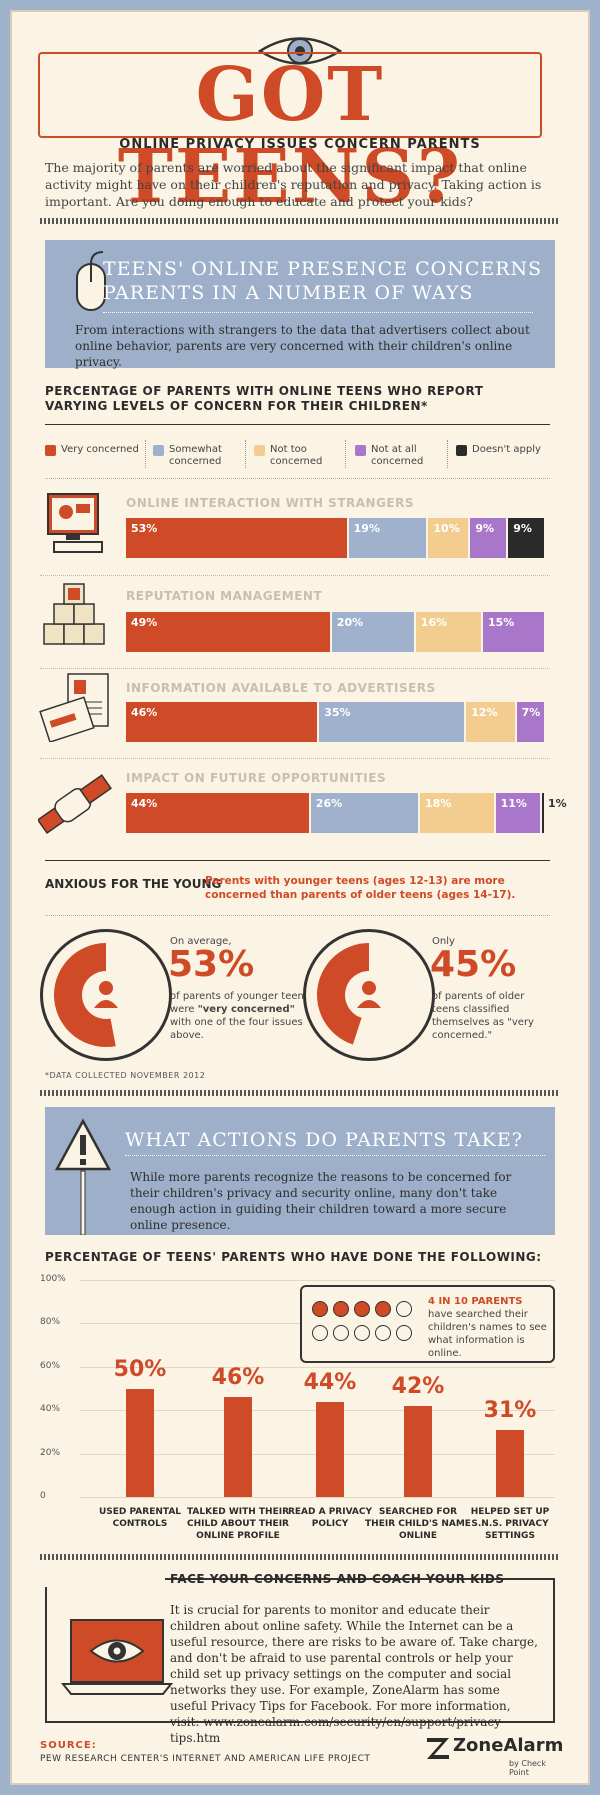 The height and width of the screenshot is (1795, 600). What do you see at coordinates (144, 622) in the screenshot?
I see `bar-value-label: 49%` at bounding box center [144, 622].